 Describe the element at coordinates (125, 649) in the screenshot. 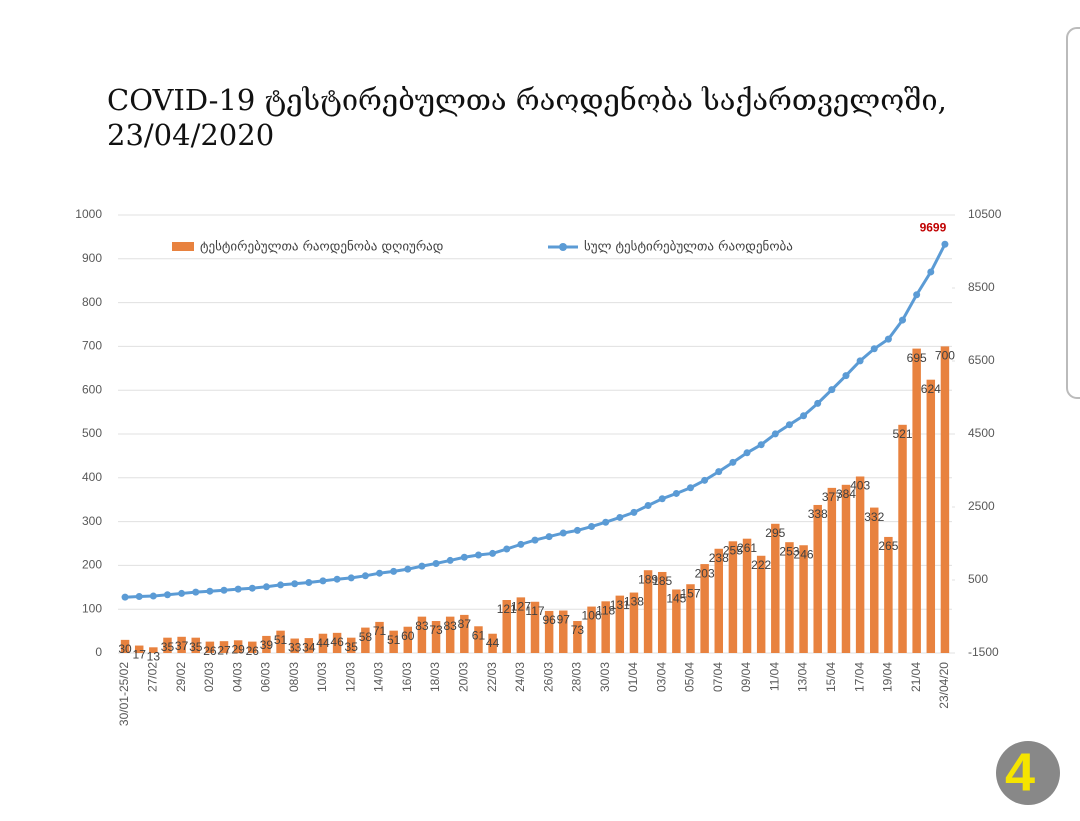

I see `data-label: 30` at that location.